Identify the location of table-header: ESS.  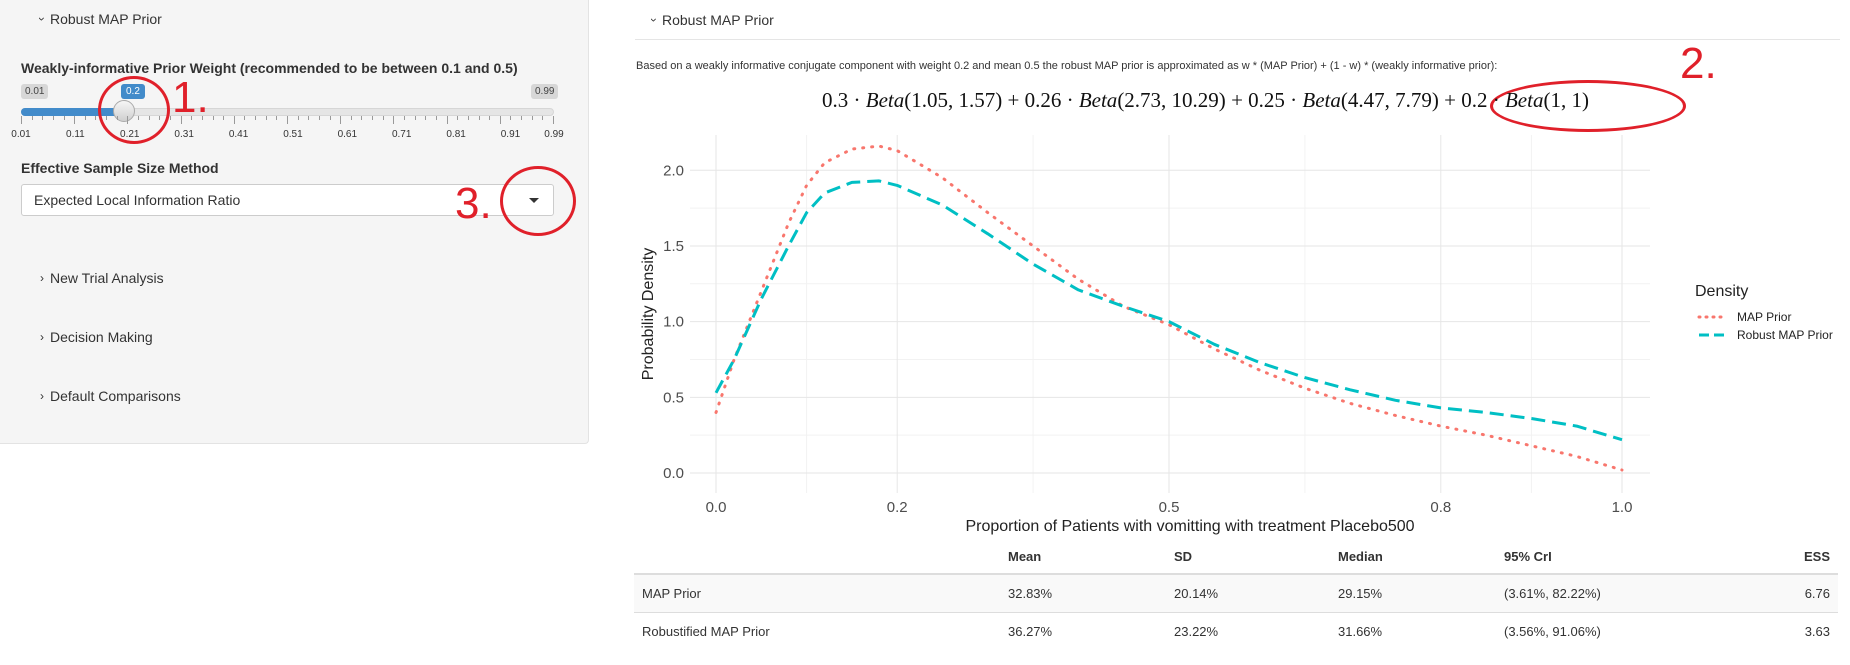
(1800, 557).